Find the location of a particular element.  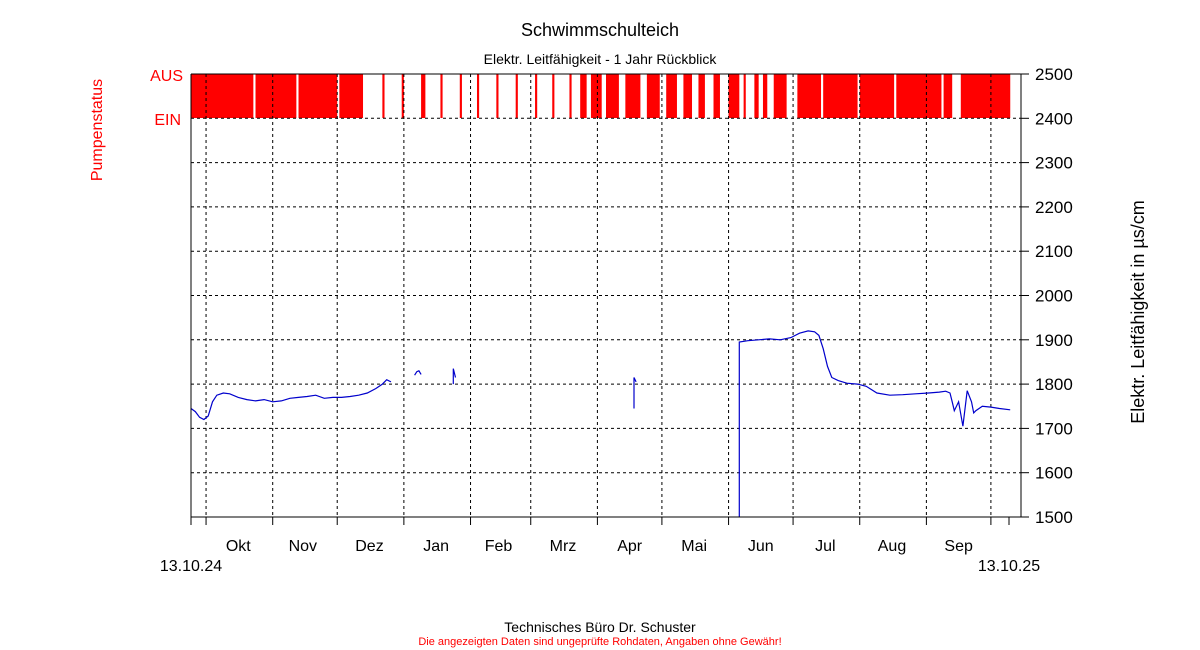

y-tick-label: 2000 is located at coordinates (1054, 296).